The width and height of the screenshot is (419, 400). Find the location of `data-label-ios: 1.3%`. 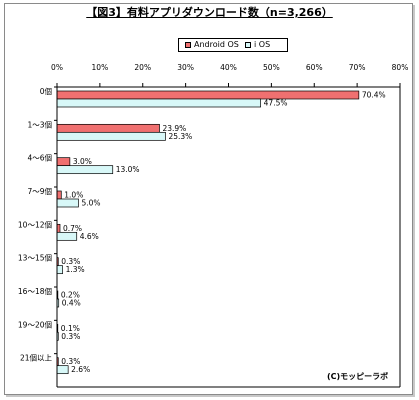

data-label-ios: 1.3% is located at coordinates (75, 269).